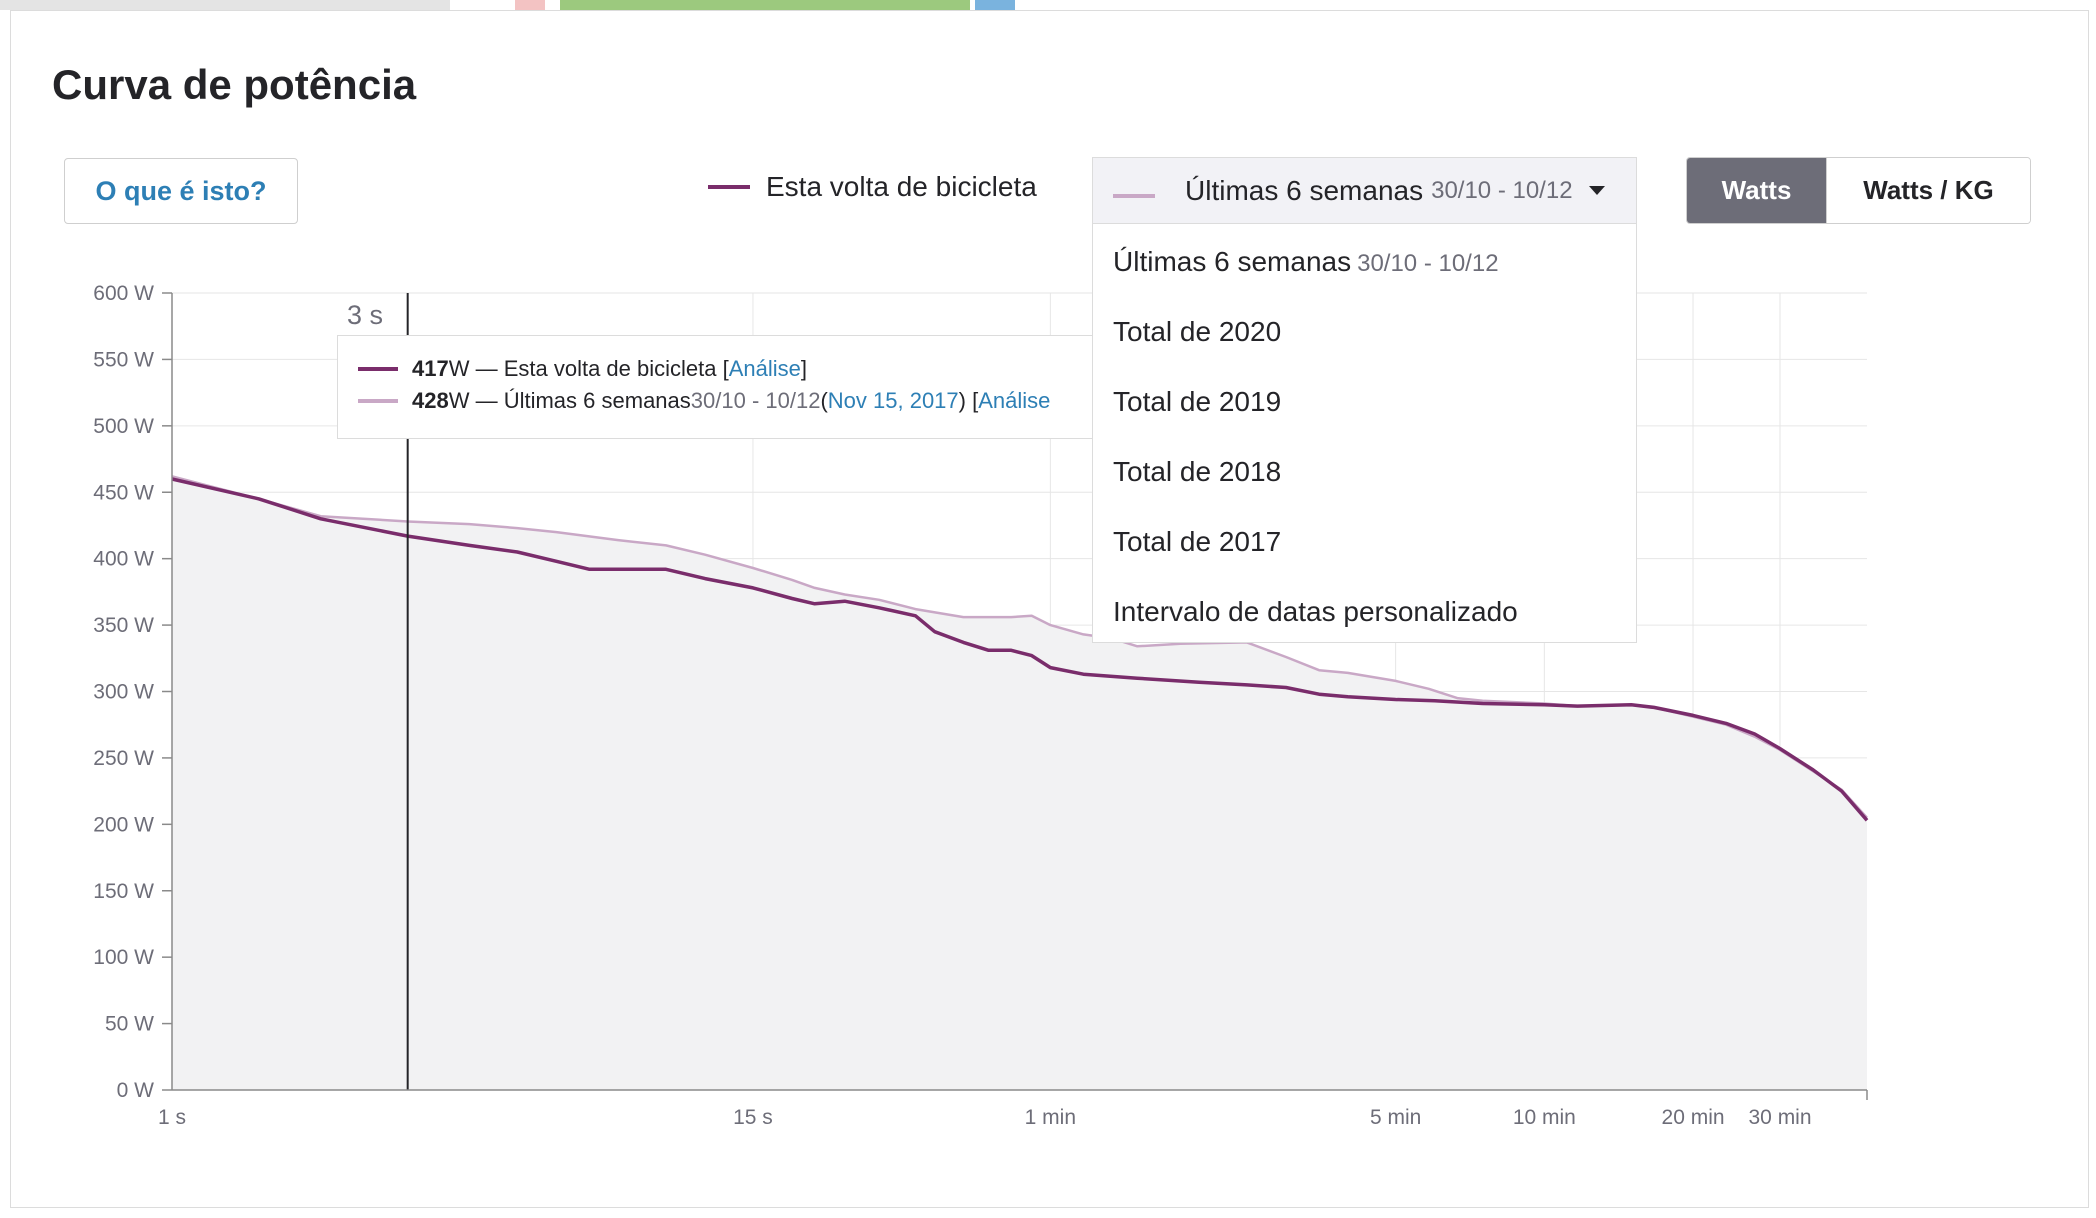  What do you see at coordinates (1197, 401) in the screenshot?
I see `dropdown-option-2019: Total de 2019` at bounding box center [1197, 401].